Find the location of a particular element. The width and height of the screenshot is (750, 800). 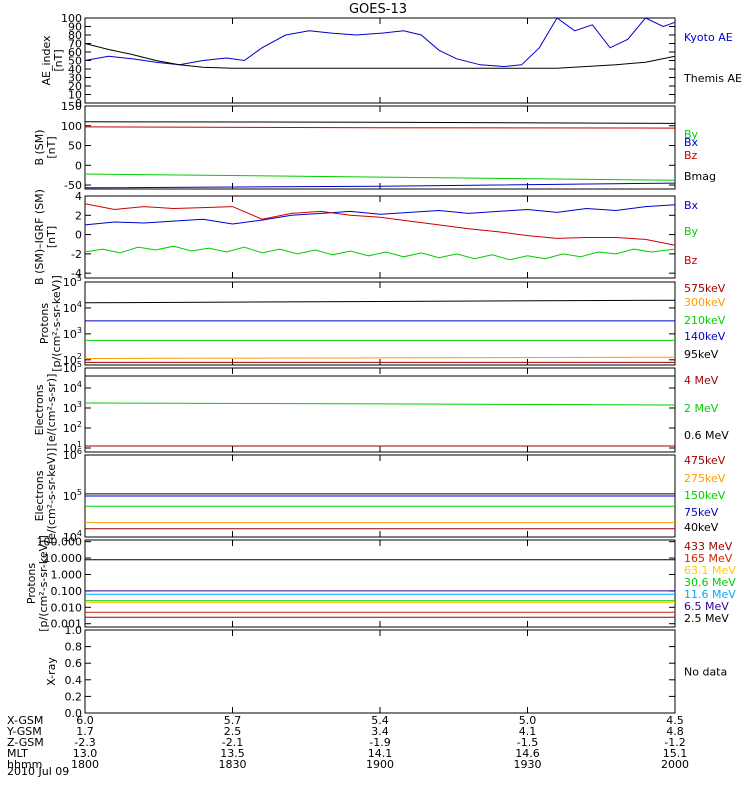

y-tick-label: 4 is located at coordinates (78, 196).